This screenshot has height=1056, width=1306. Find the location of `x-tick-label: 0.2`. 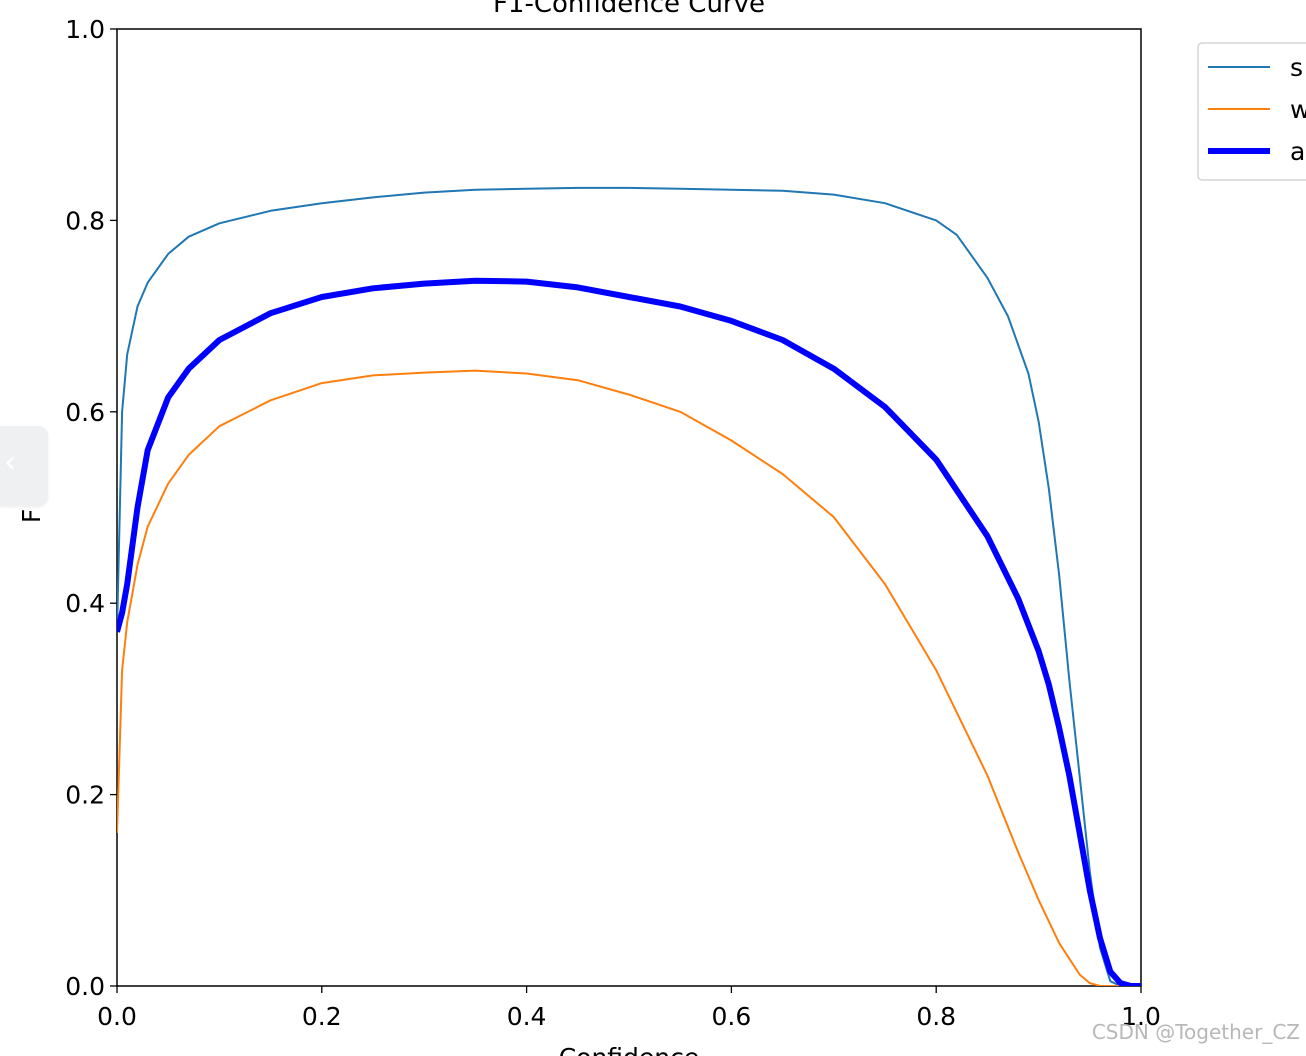

x-tick-label: 0.2 is located at coordinates (322, 1016).